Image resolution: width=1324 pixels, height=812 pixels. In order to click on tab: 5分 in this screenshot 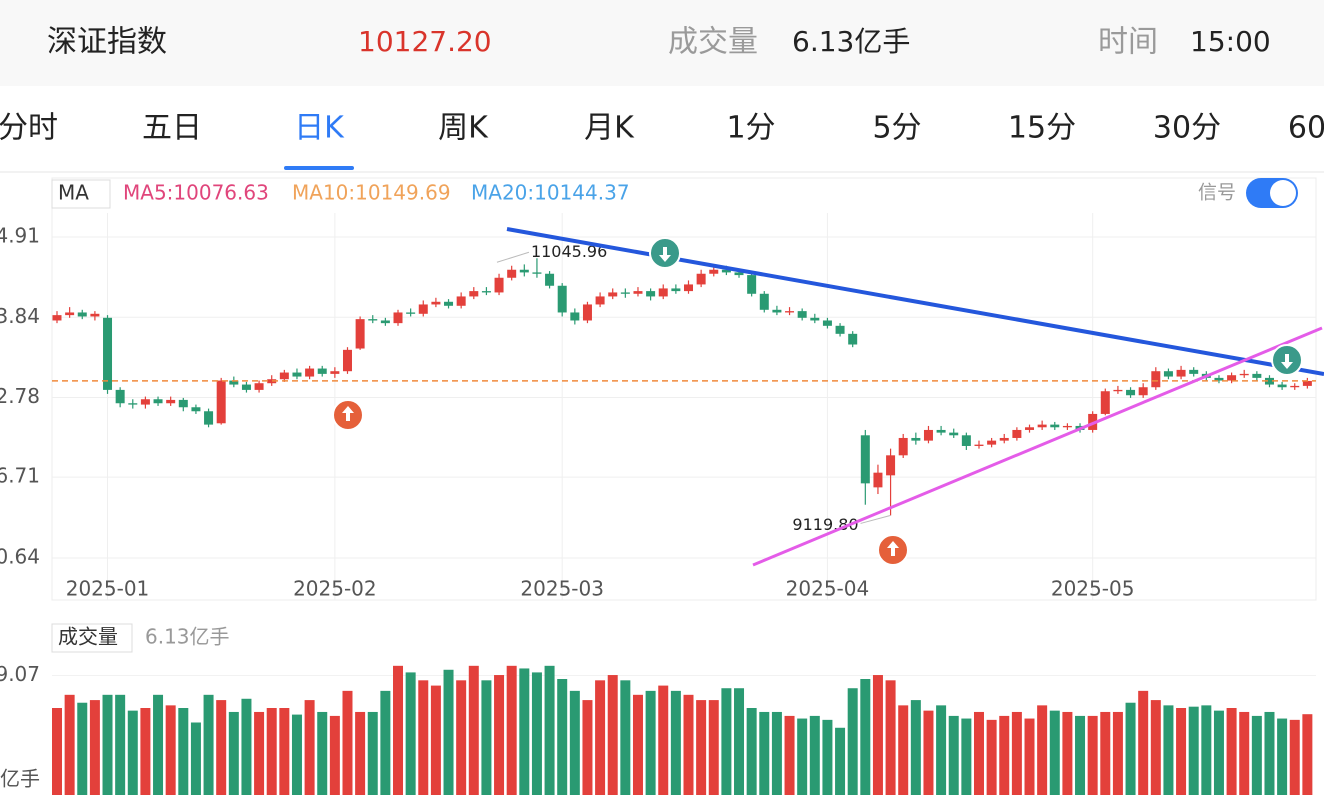, I will do `click(896, 128)`.